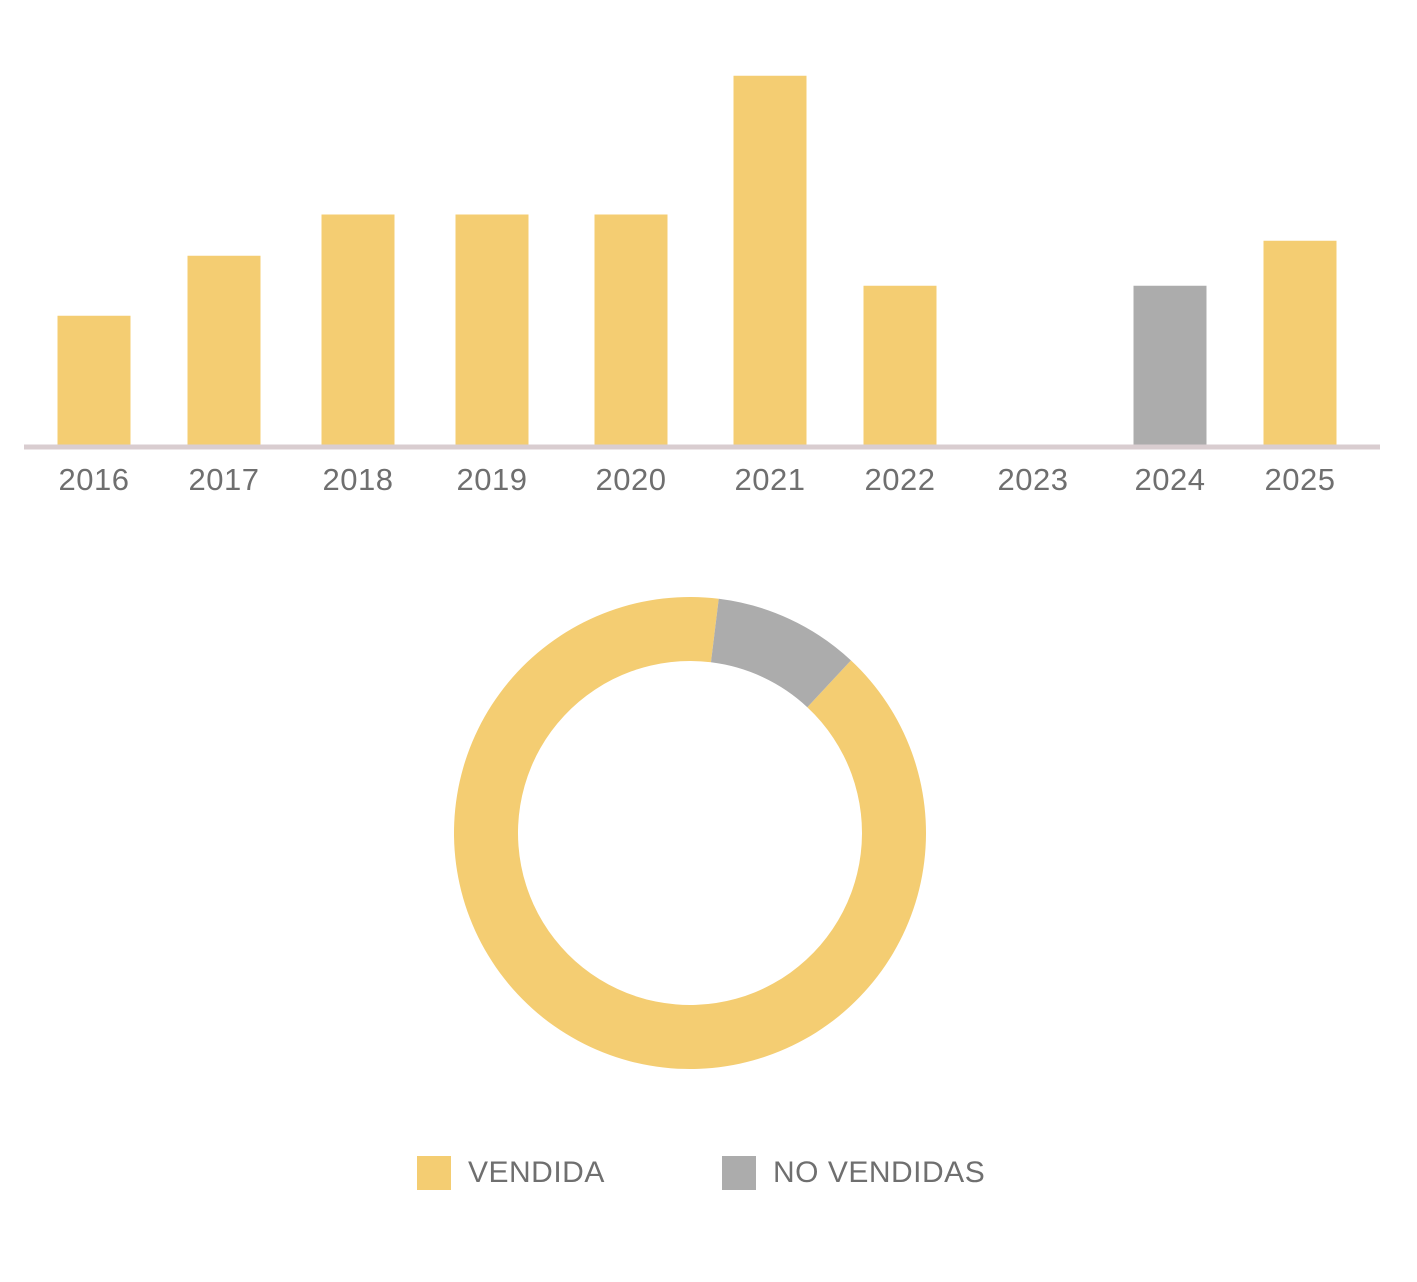 This screenshot has width=1417, height=1282. I want to click on x-tick-label-2024: 2024, so click(1170, 479).